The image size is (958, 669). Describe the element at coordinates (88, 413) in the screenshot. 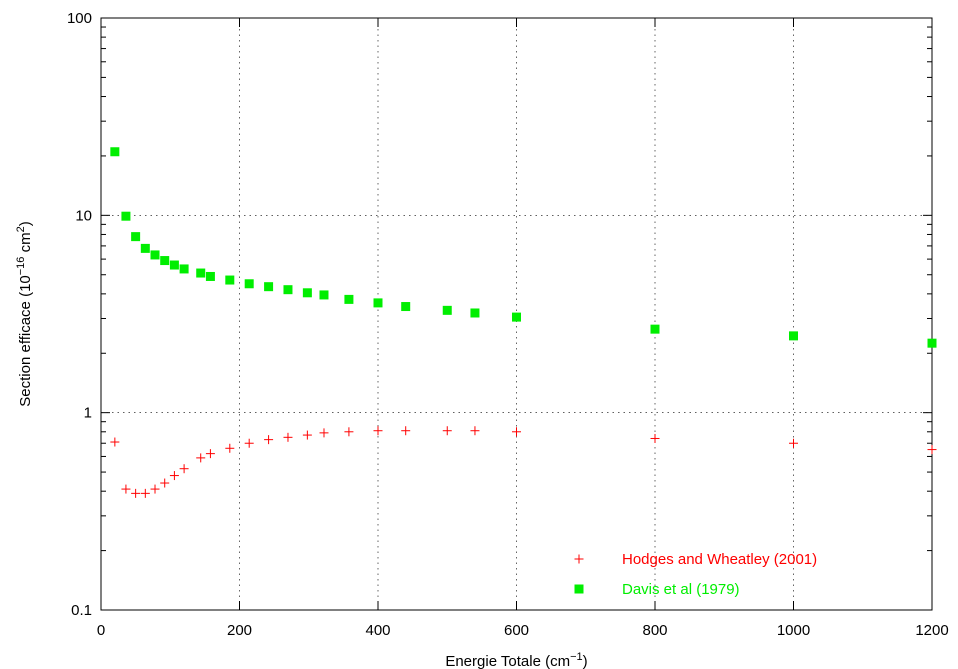

I see `y-tick-label: 1` at that location.